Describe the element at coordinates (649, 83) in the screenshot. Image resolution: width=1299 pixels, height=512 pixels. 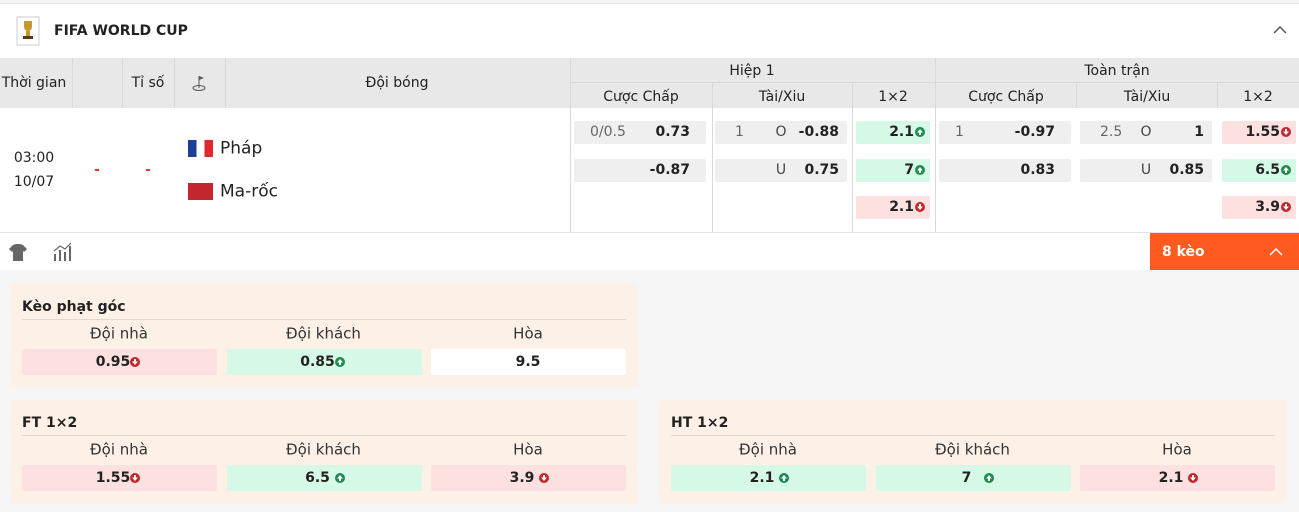
I see `table-header` at that location.